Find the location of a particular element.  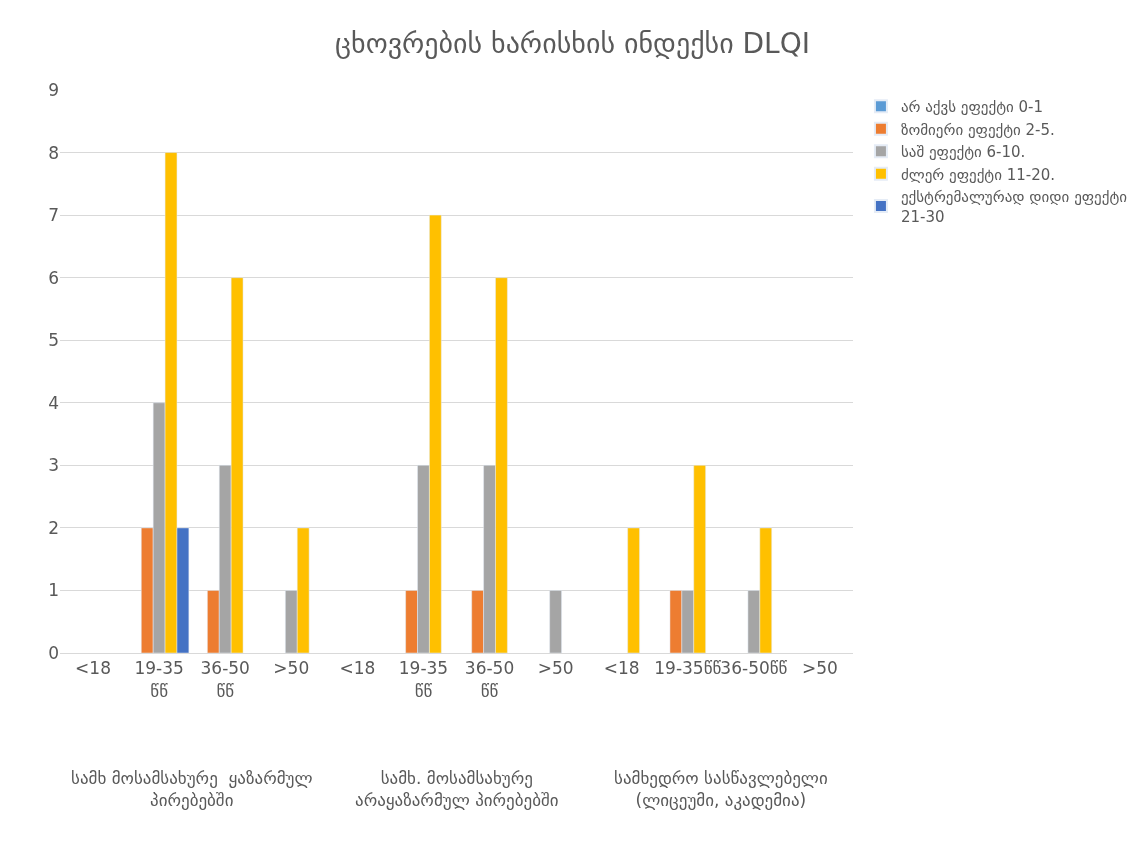

y-tick-label: 1 is located at coordinates (53, 590).